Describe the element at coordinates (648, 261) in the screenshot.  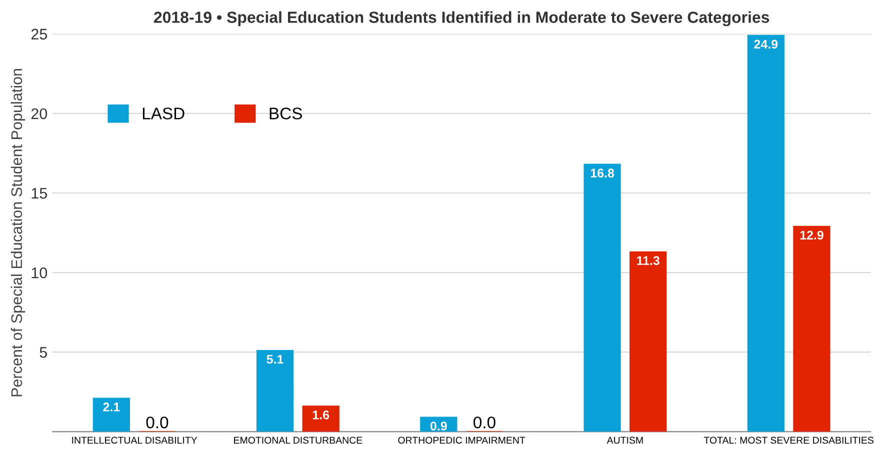
I see `data-label: 11.3` at that location.